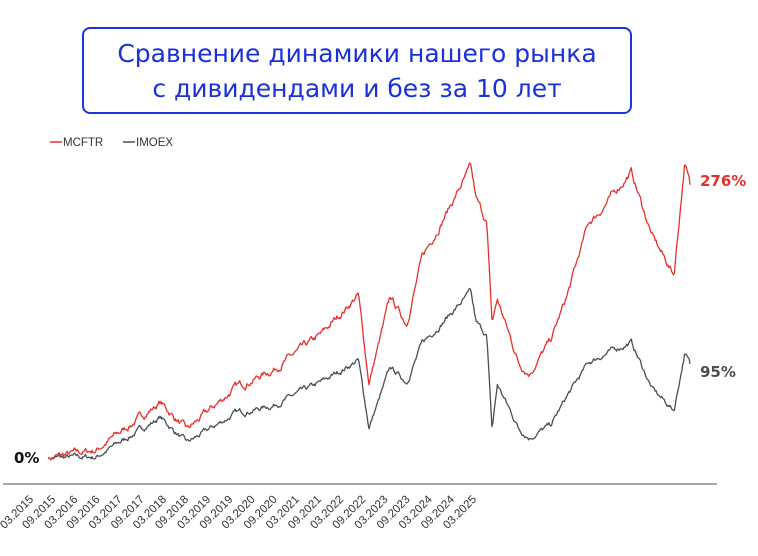  What do you see at coordinates (26, 458) in the screenshot?
I see `baseline-label: 0%` at bounding box center [26, 458].